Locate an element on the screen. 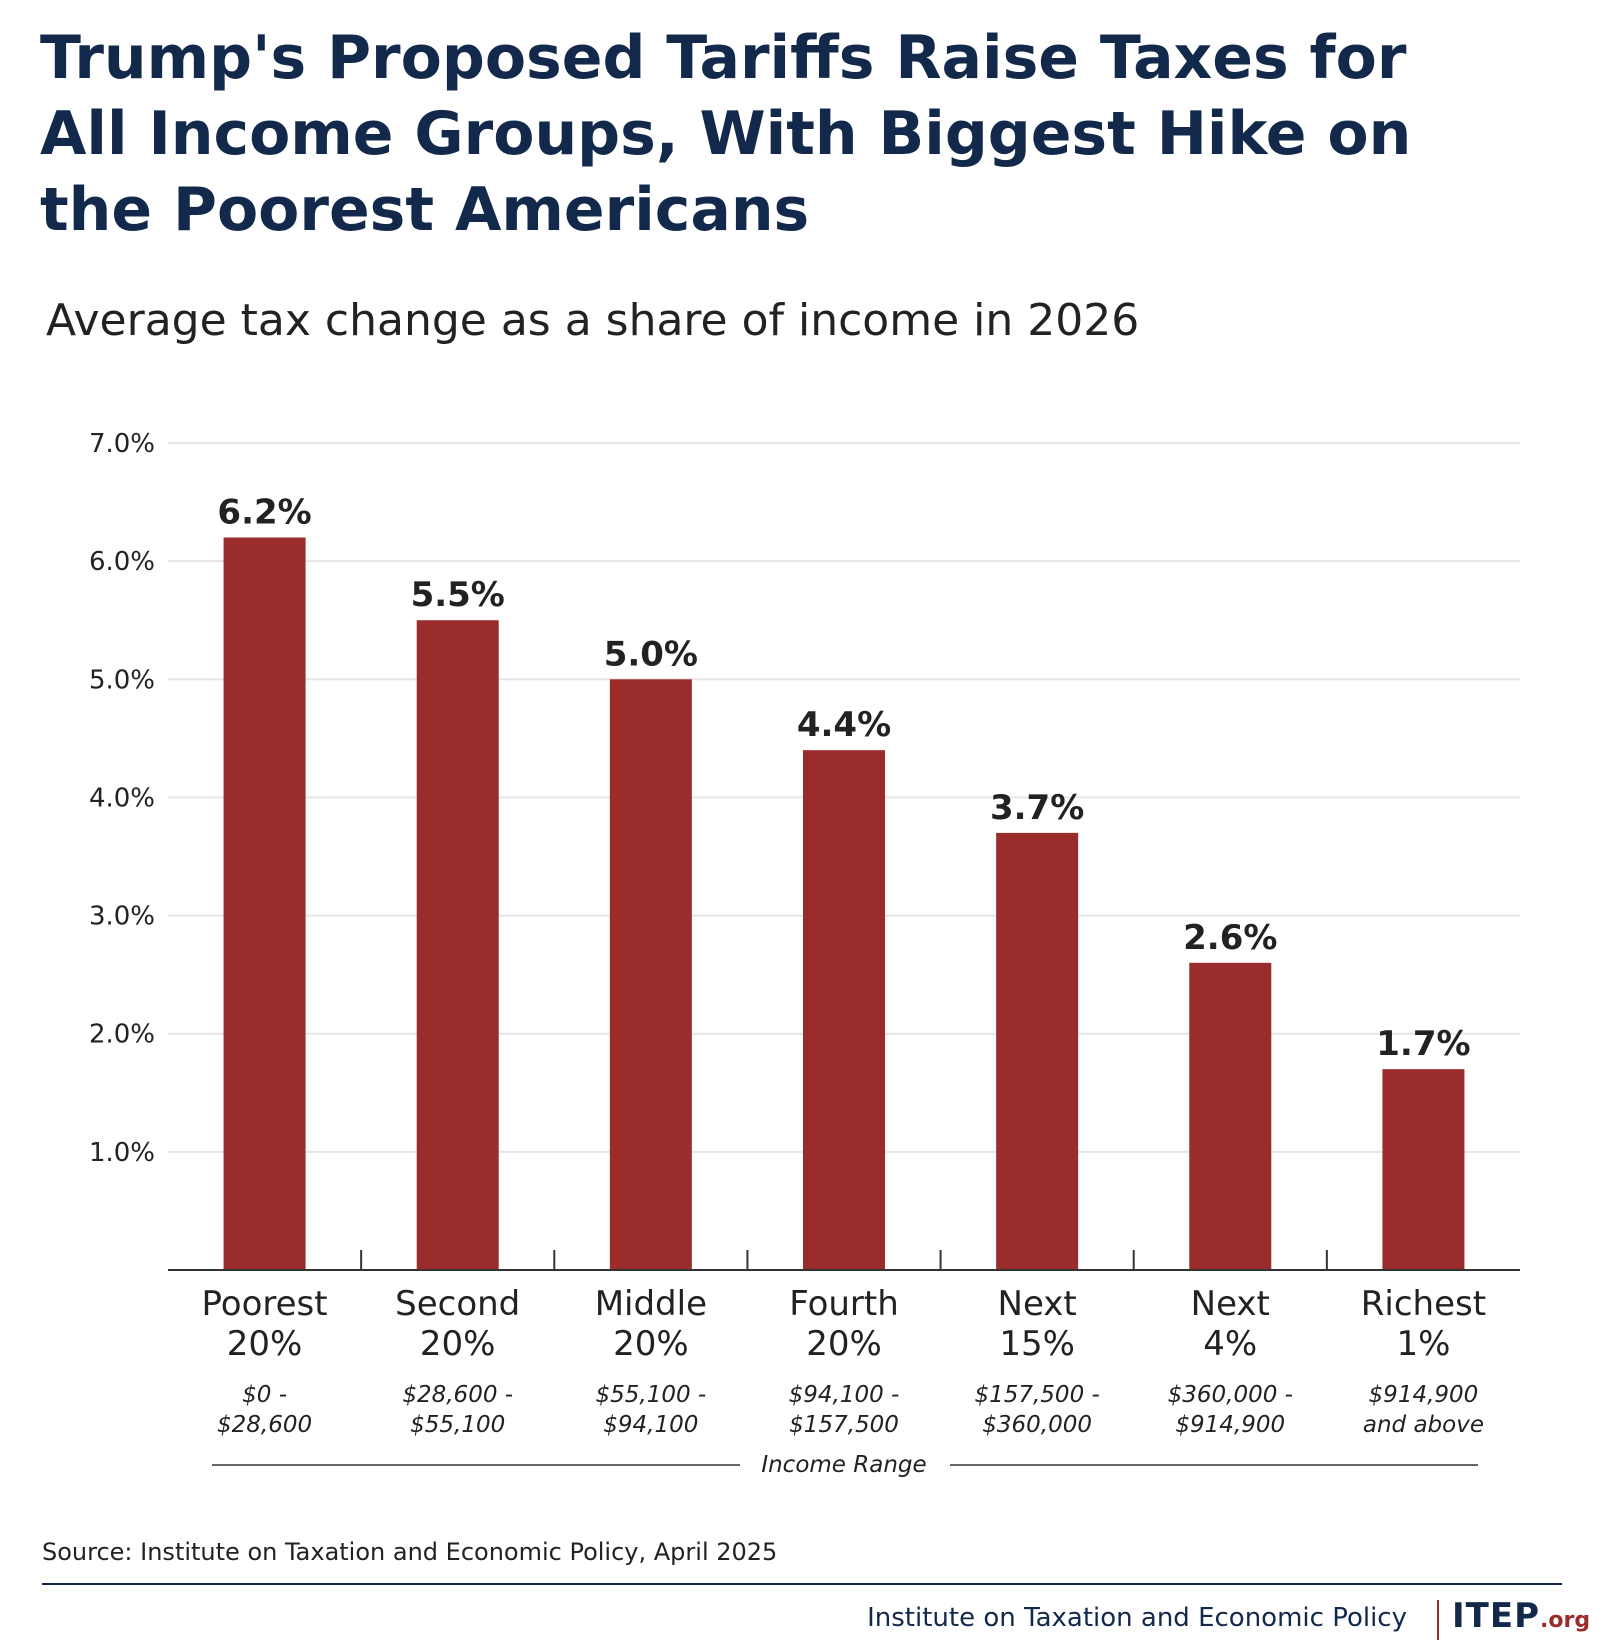 The height and width of the screenshot is (1652, 1603). x-category-label: 4% is located at coordinates (1230, 1344).